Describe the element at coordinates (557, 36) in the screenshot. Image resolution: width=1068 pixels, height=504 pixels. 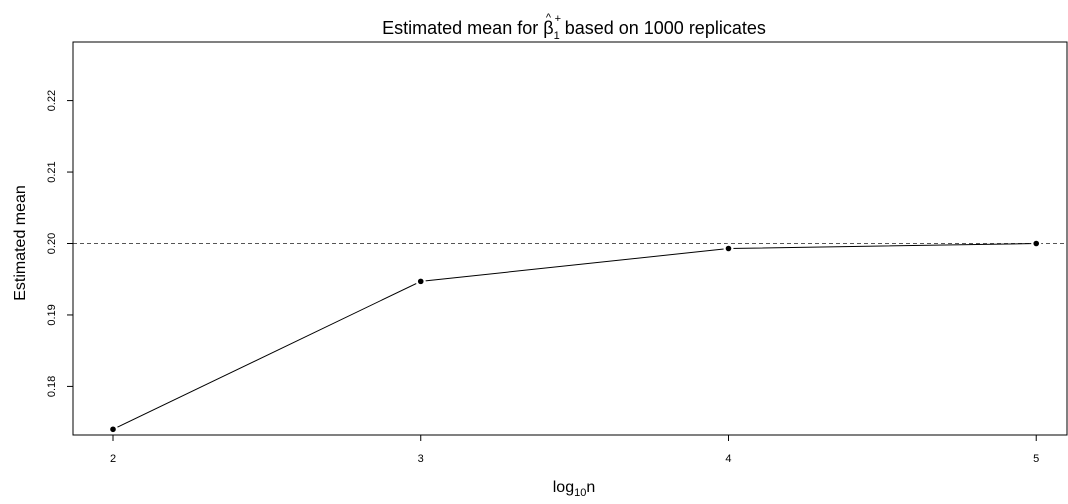
I see `title-subscript: 1` at that location.